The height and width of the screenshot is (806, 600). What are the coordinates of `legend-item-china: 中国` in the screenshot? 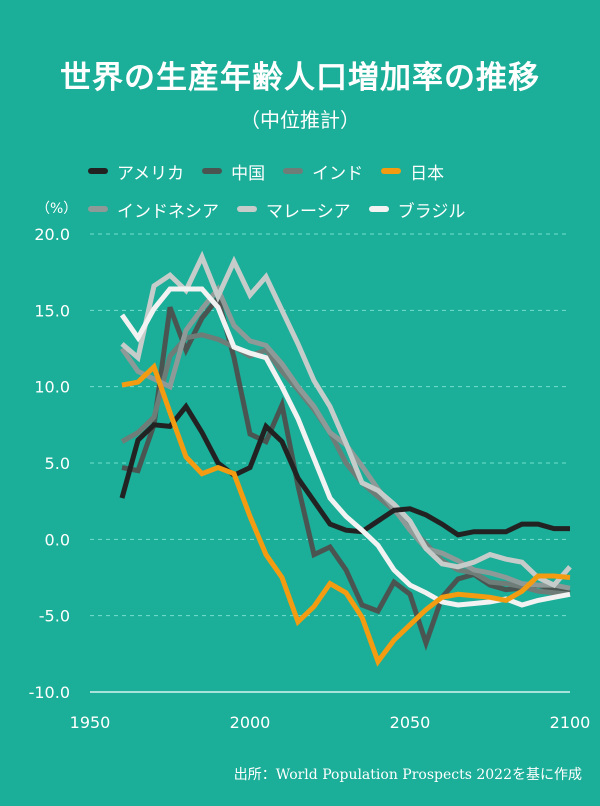 It's located at (233, 171).